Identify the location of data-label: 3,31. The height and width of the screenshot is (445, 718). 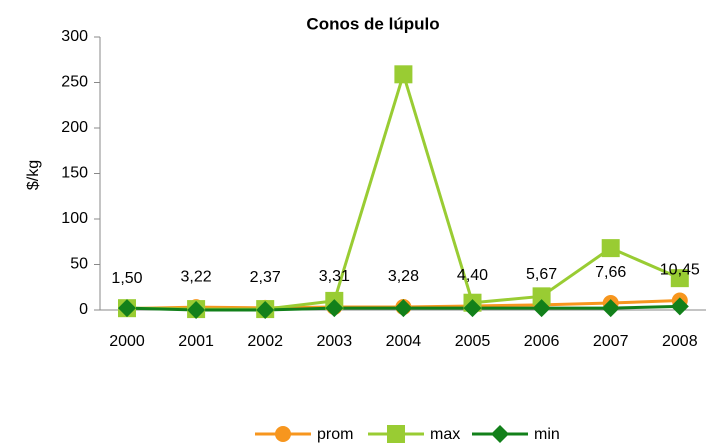
(334, 276).